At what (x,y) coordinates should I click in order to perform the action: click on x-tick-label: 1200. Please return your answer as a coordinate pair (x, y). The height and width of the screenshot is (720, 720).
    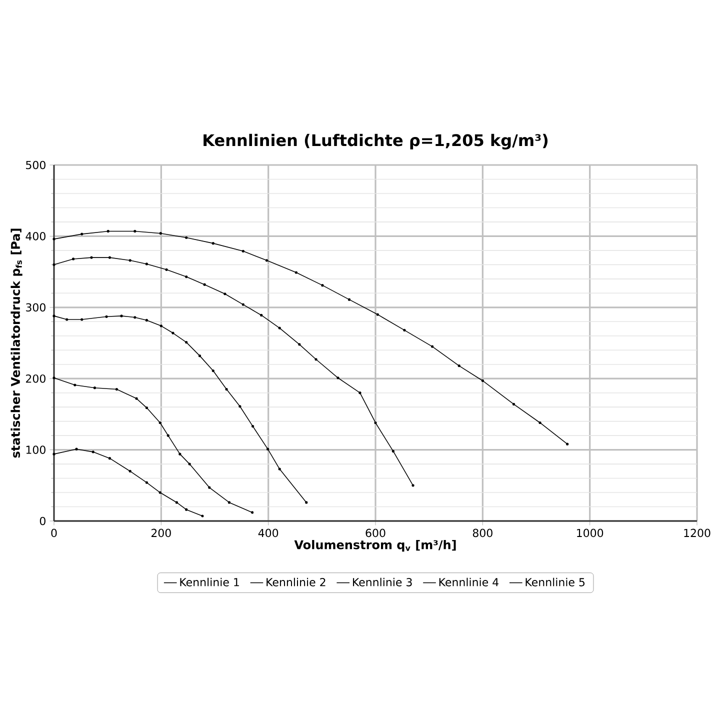
    Looking at the image, I should click on (697, 533).